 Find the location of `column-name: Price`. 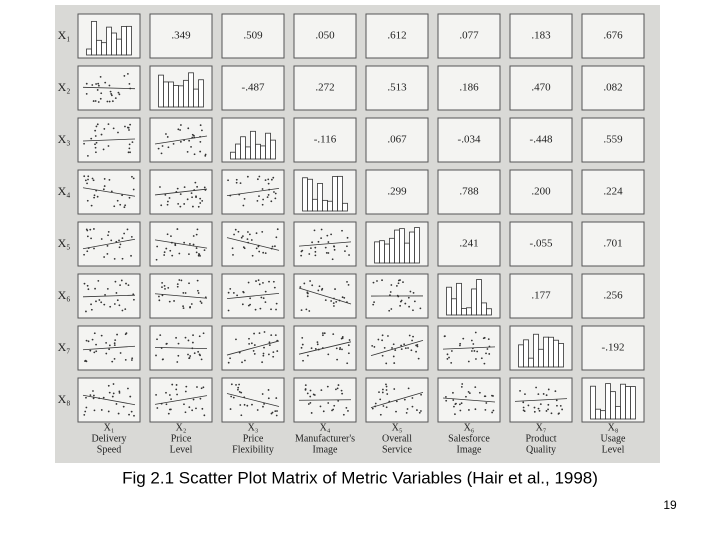

column-name: Price is located at coordinates (181, 438).